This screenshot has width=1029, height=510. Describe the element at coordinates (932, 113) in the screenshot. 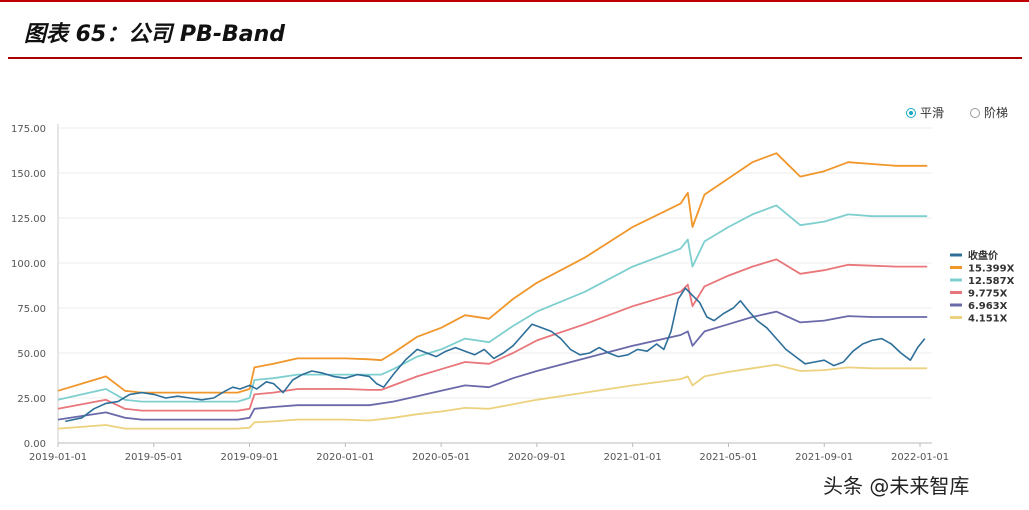

I see `smooth-toggle-label: 平滑` at that location.